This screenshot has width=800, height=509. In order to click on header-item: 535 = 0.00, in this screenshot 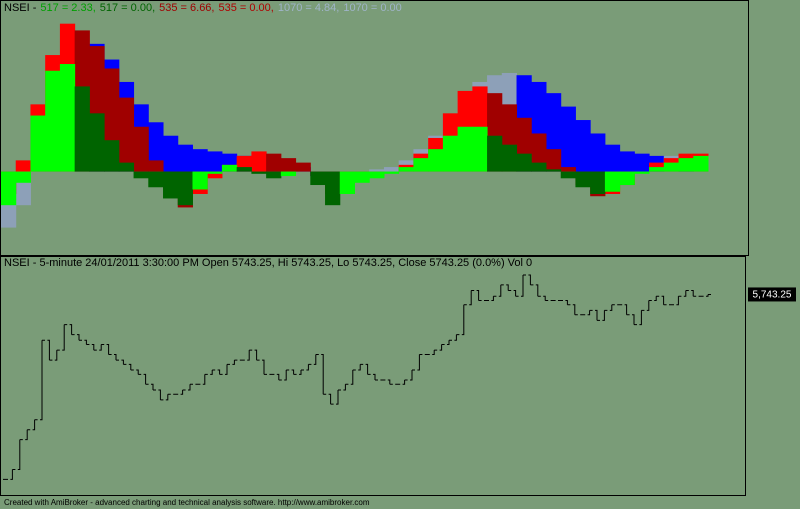, I will do `click(245, 8)`.